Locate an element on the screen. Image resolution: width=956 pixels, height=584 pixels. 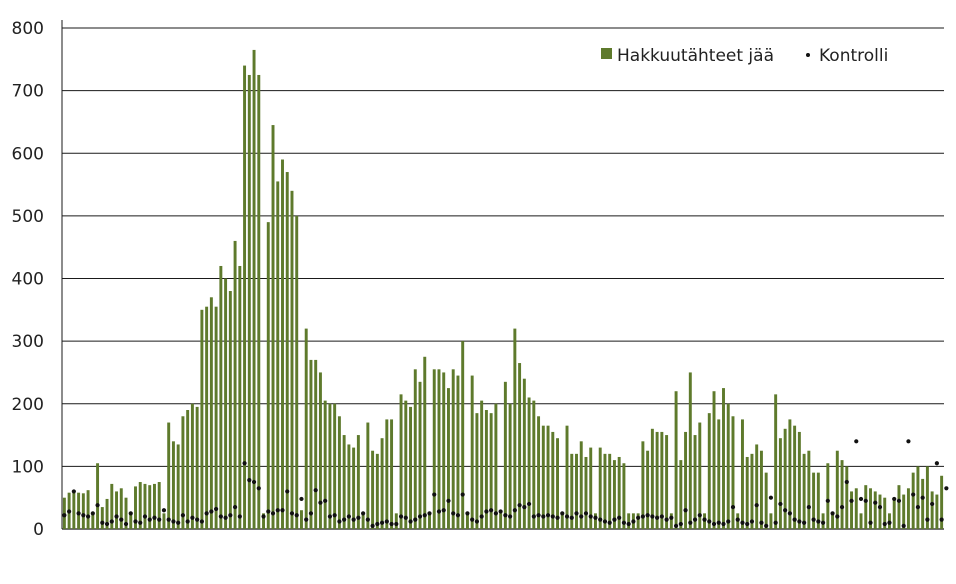
y-tick-label: 100 is located at coordinates (28, 467).